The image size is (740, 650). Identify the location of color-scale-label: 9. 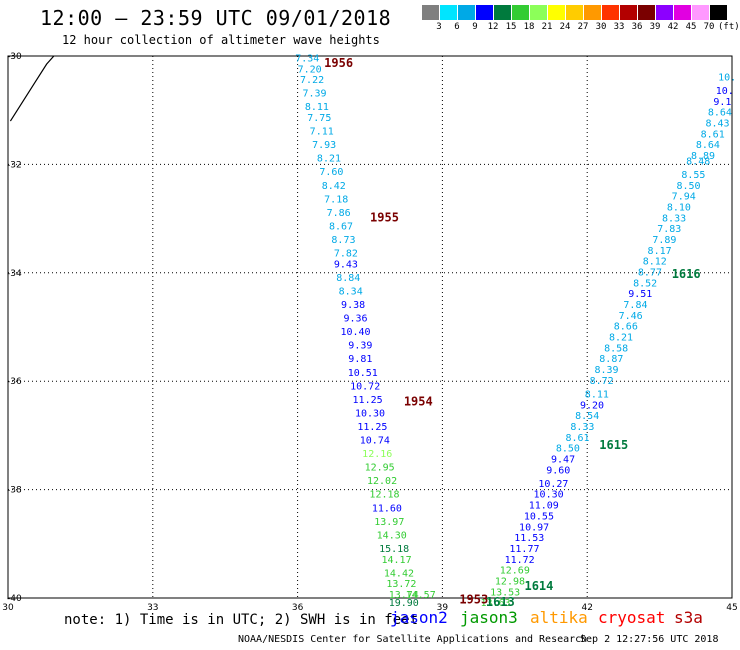
(475, 27).